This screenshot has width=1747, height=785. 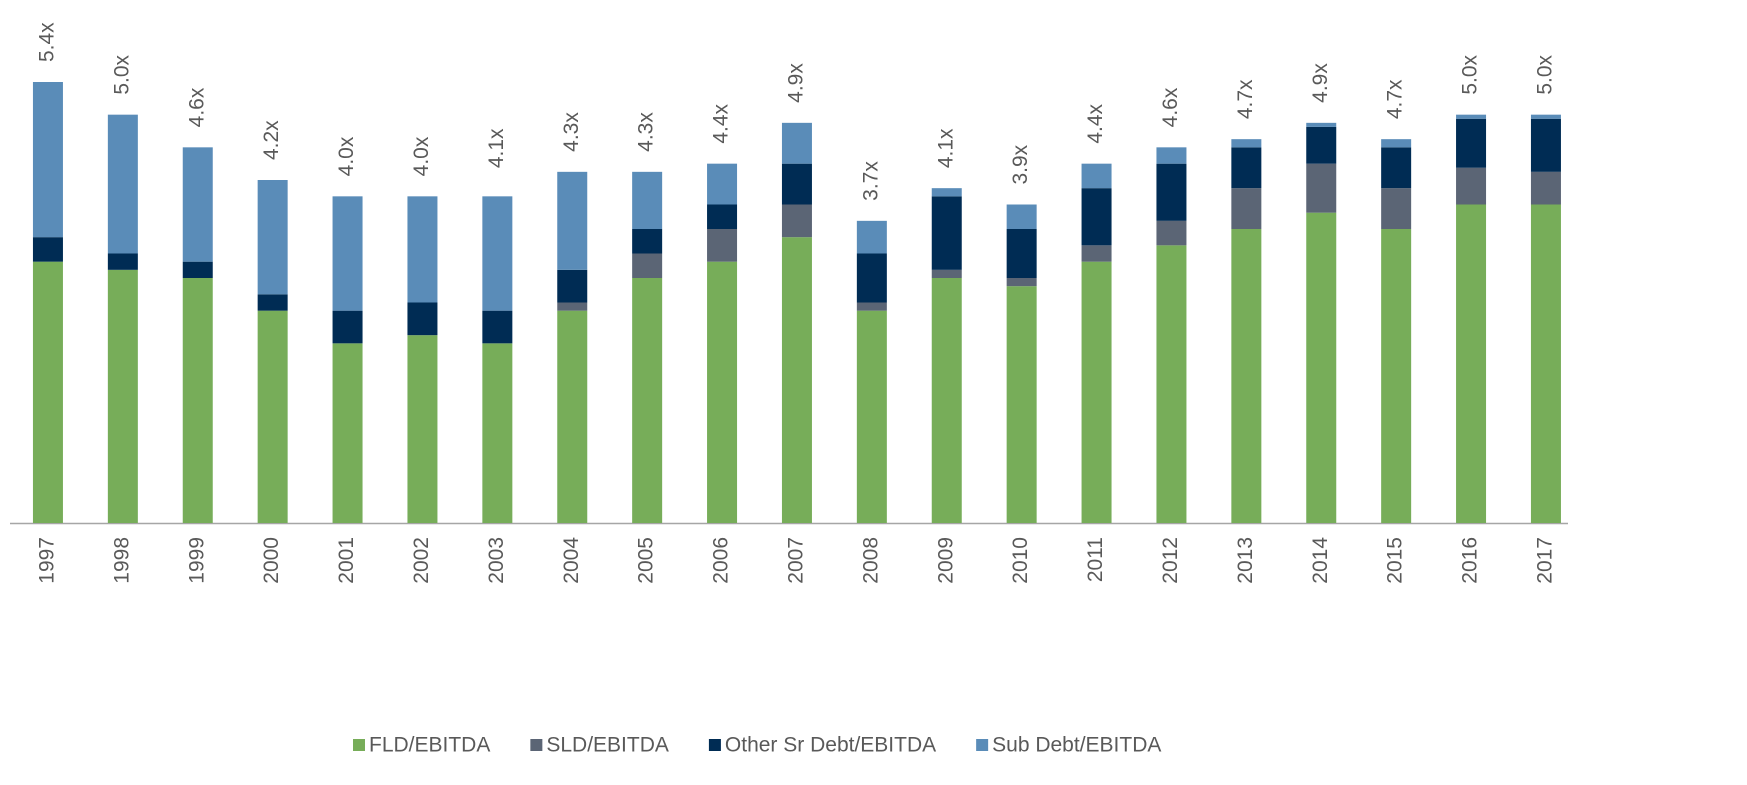 I want to click on x-tick-label: 2001, so click(x=346, y=560).